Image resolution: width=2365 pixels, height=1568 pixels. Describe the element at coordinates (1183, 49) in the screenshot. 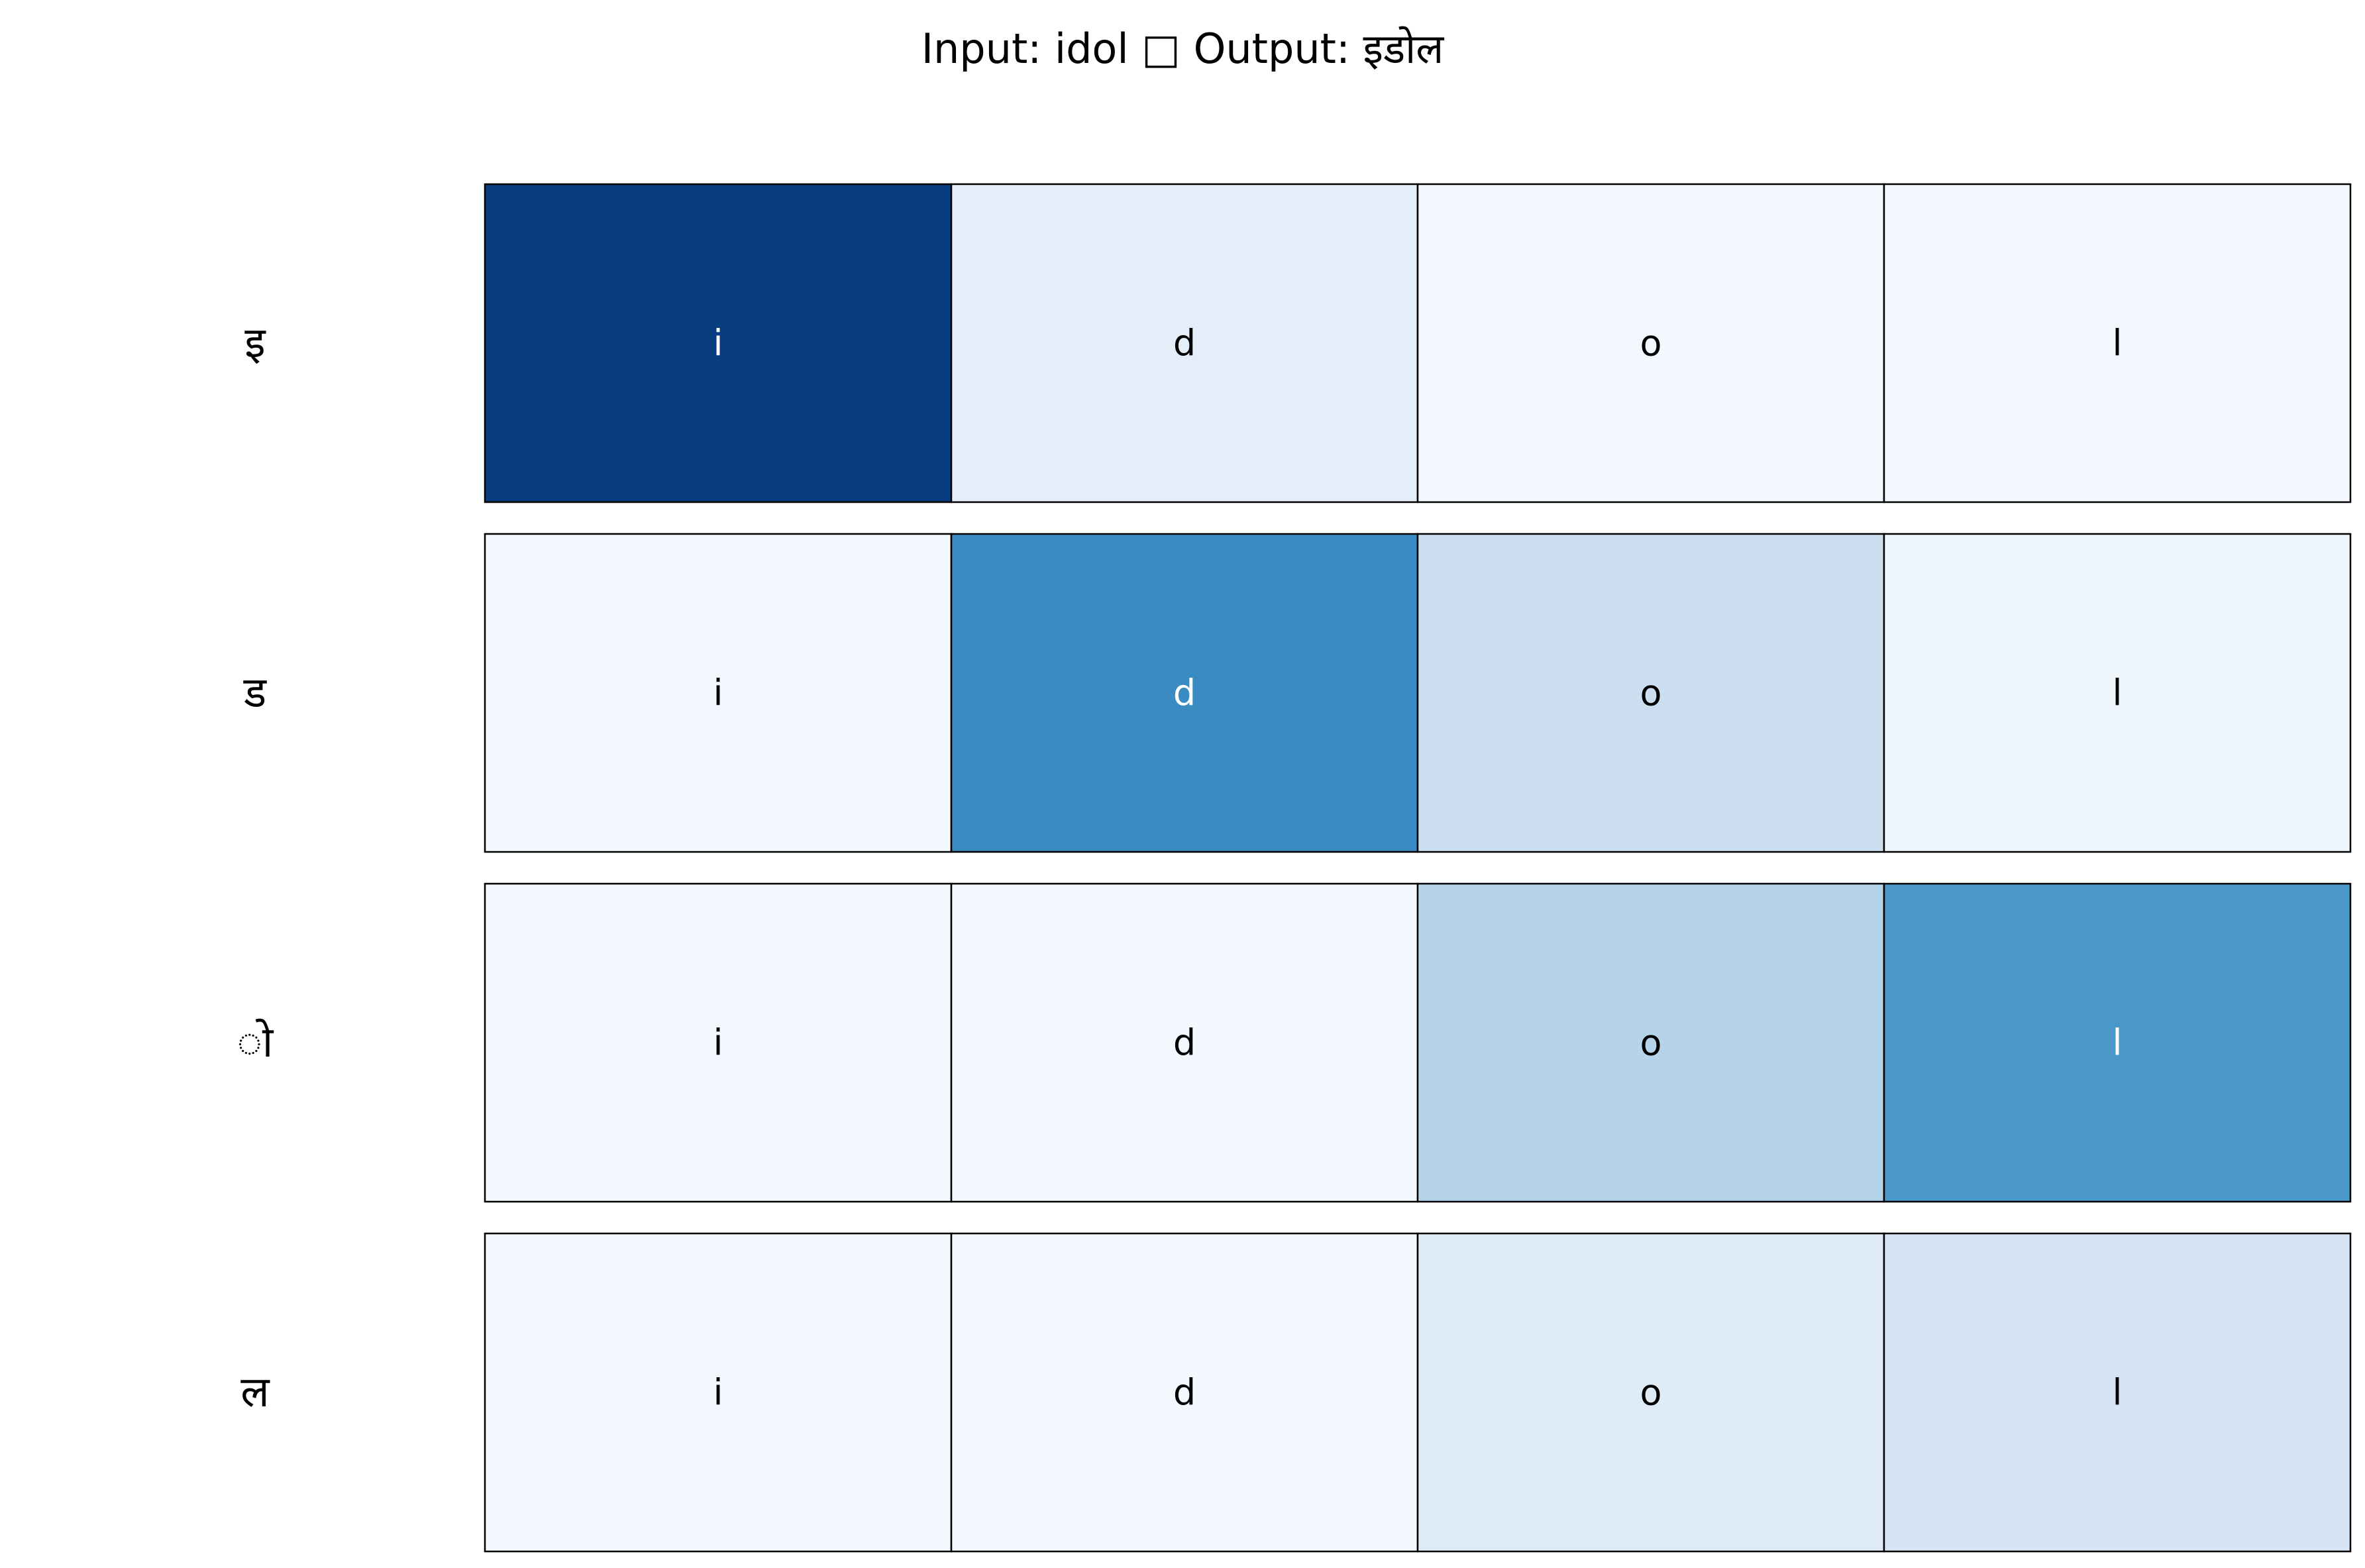

I see `chart-title: Input: idol □ Output: इडोल` at that location.